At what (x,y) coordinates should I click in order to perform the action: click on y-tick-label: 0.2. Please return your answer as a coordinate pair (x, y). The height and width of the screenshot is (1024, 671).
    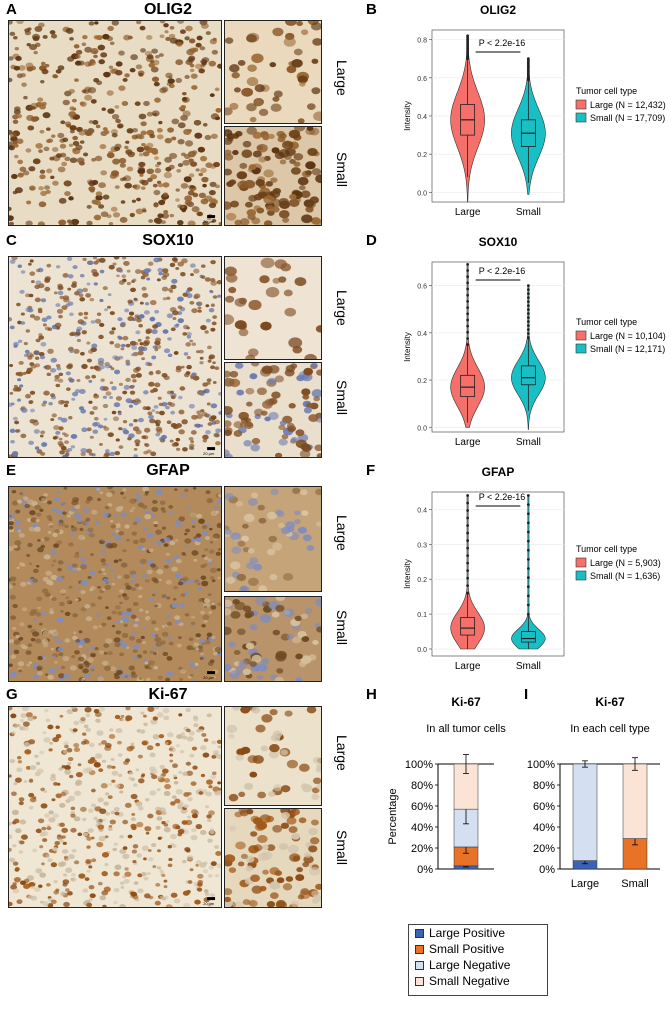
    Looking at the image, I should click on (422, 155).